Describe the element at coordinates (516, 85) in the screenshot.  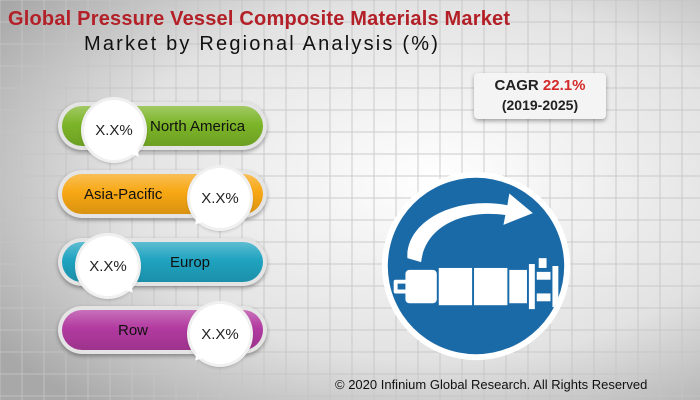
I see `cagr-label: CAGR` at that location.